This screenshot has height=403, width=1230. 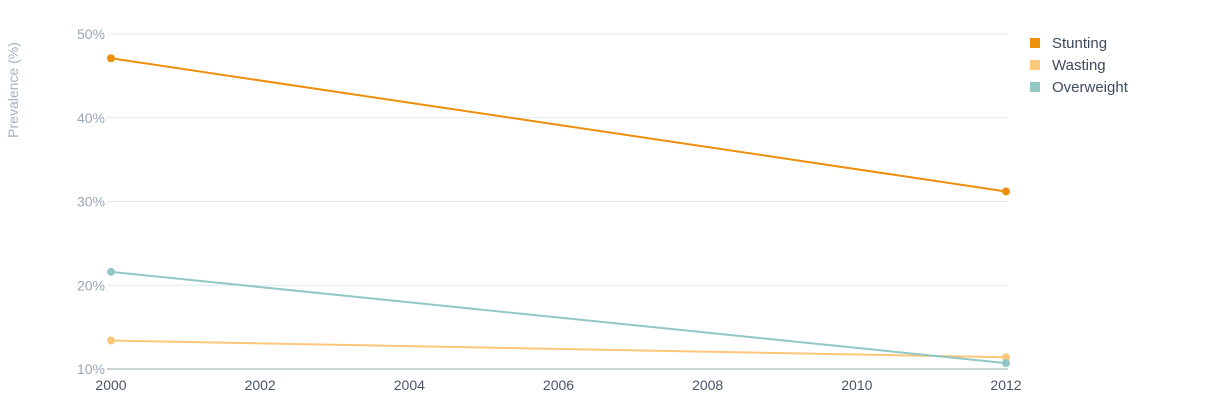 What do you see at coordinates (1035, 43) in the screenshot?
I see `legend-swatch-stunting` at bounding box center [1035, 43].